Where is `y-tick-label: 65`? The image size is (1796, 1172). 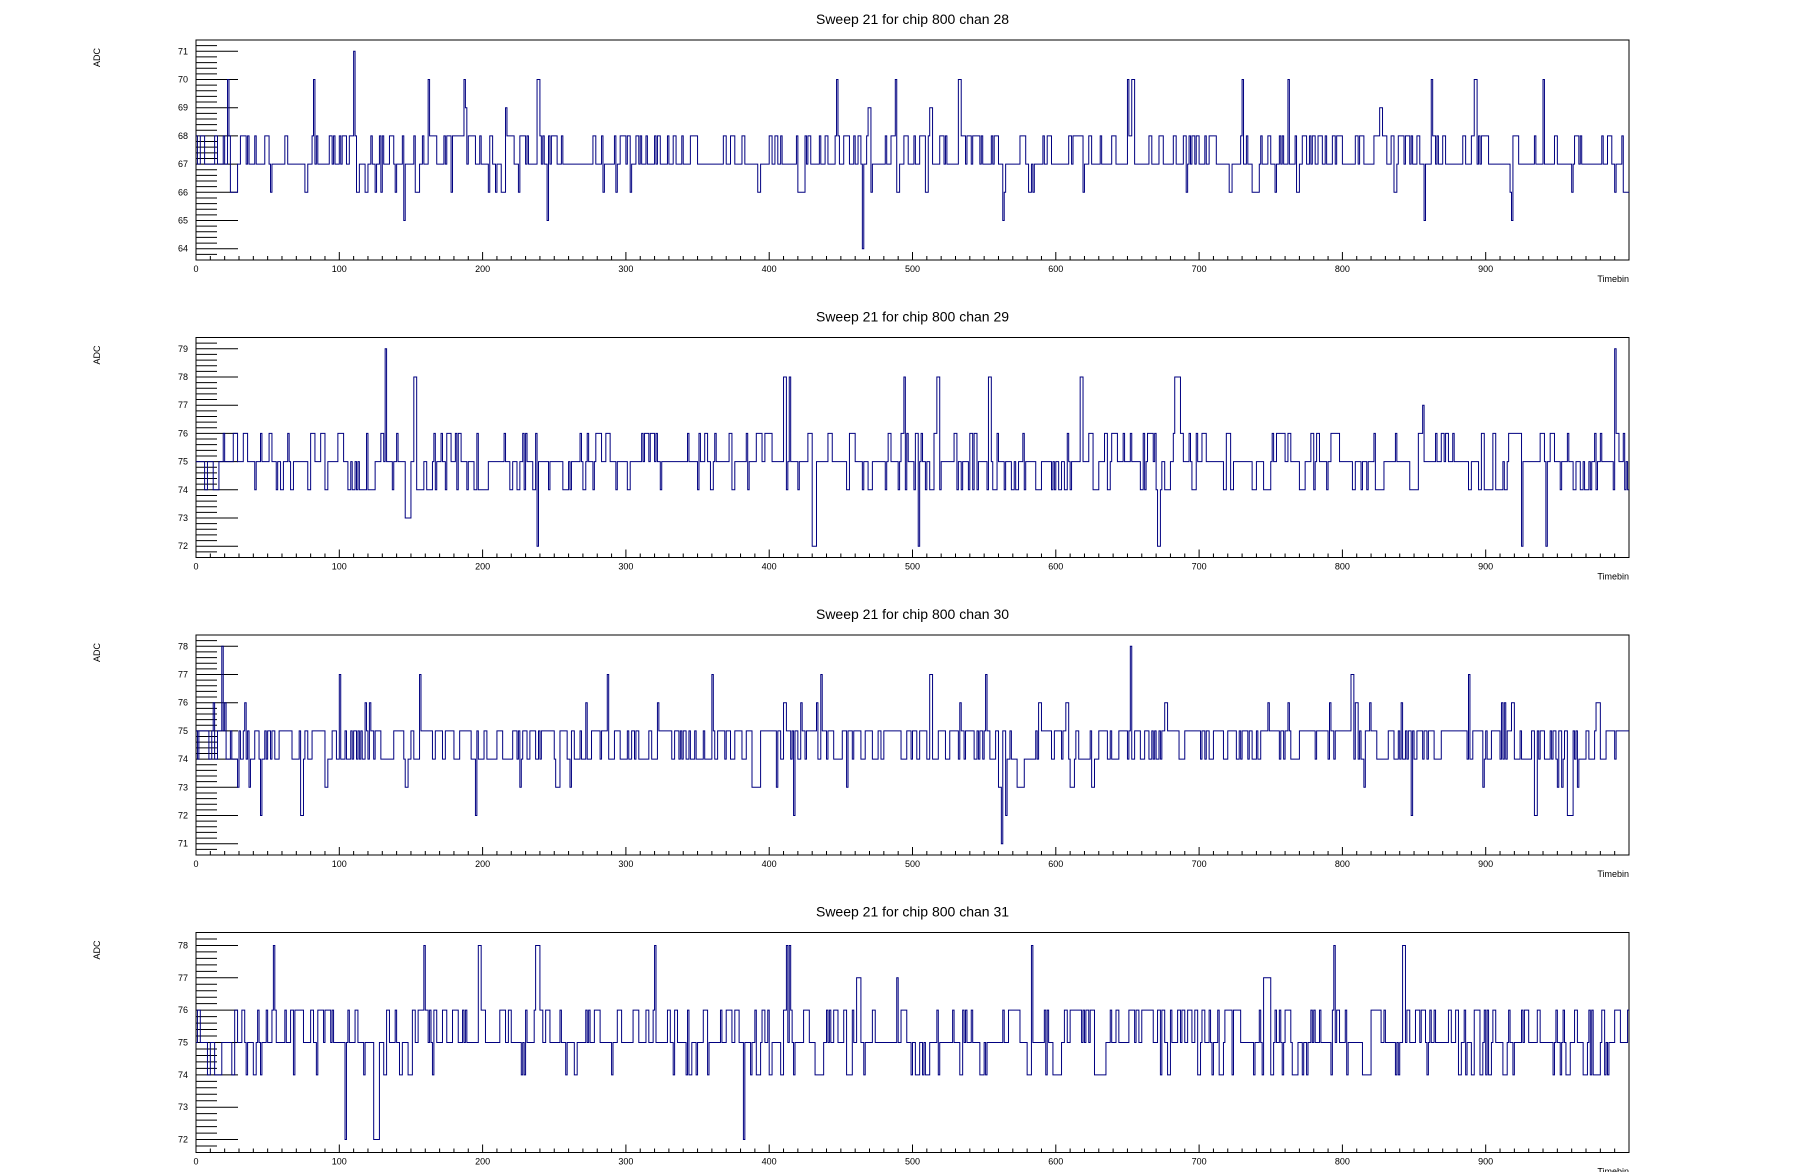 y-tick-label: 65 is located at coordinates (183, 221).